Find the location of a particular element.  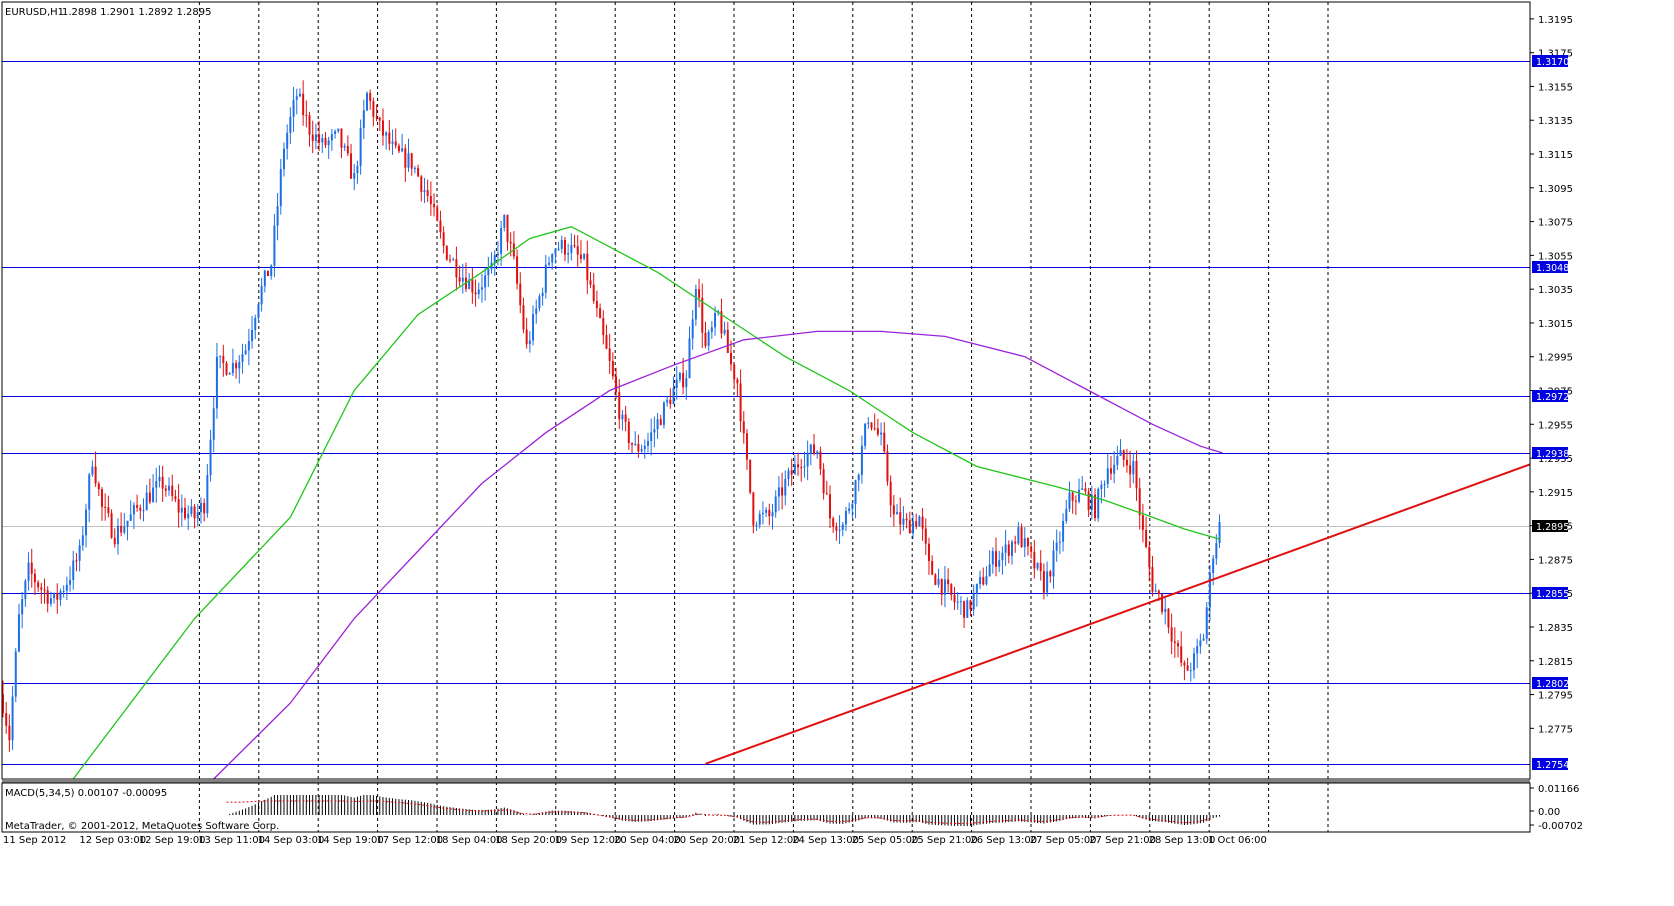

x-tick-label: 18 Sep 20:00 is located at coordinates (528, 840).